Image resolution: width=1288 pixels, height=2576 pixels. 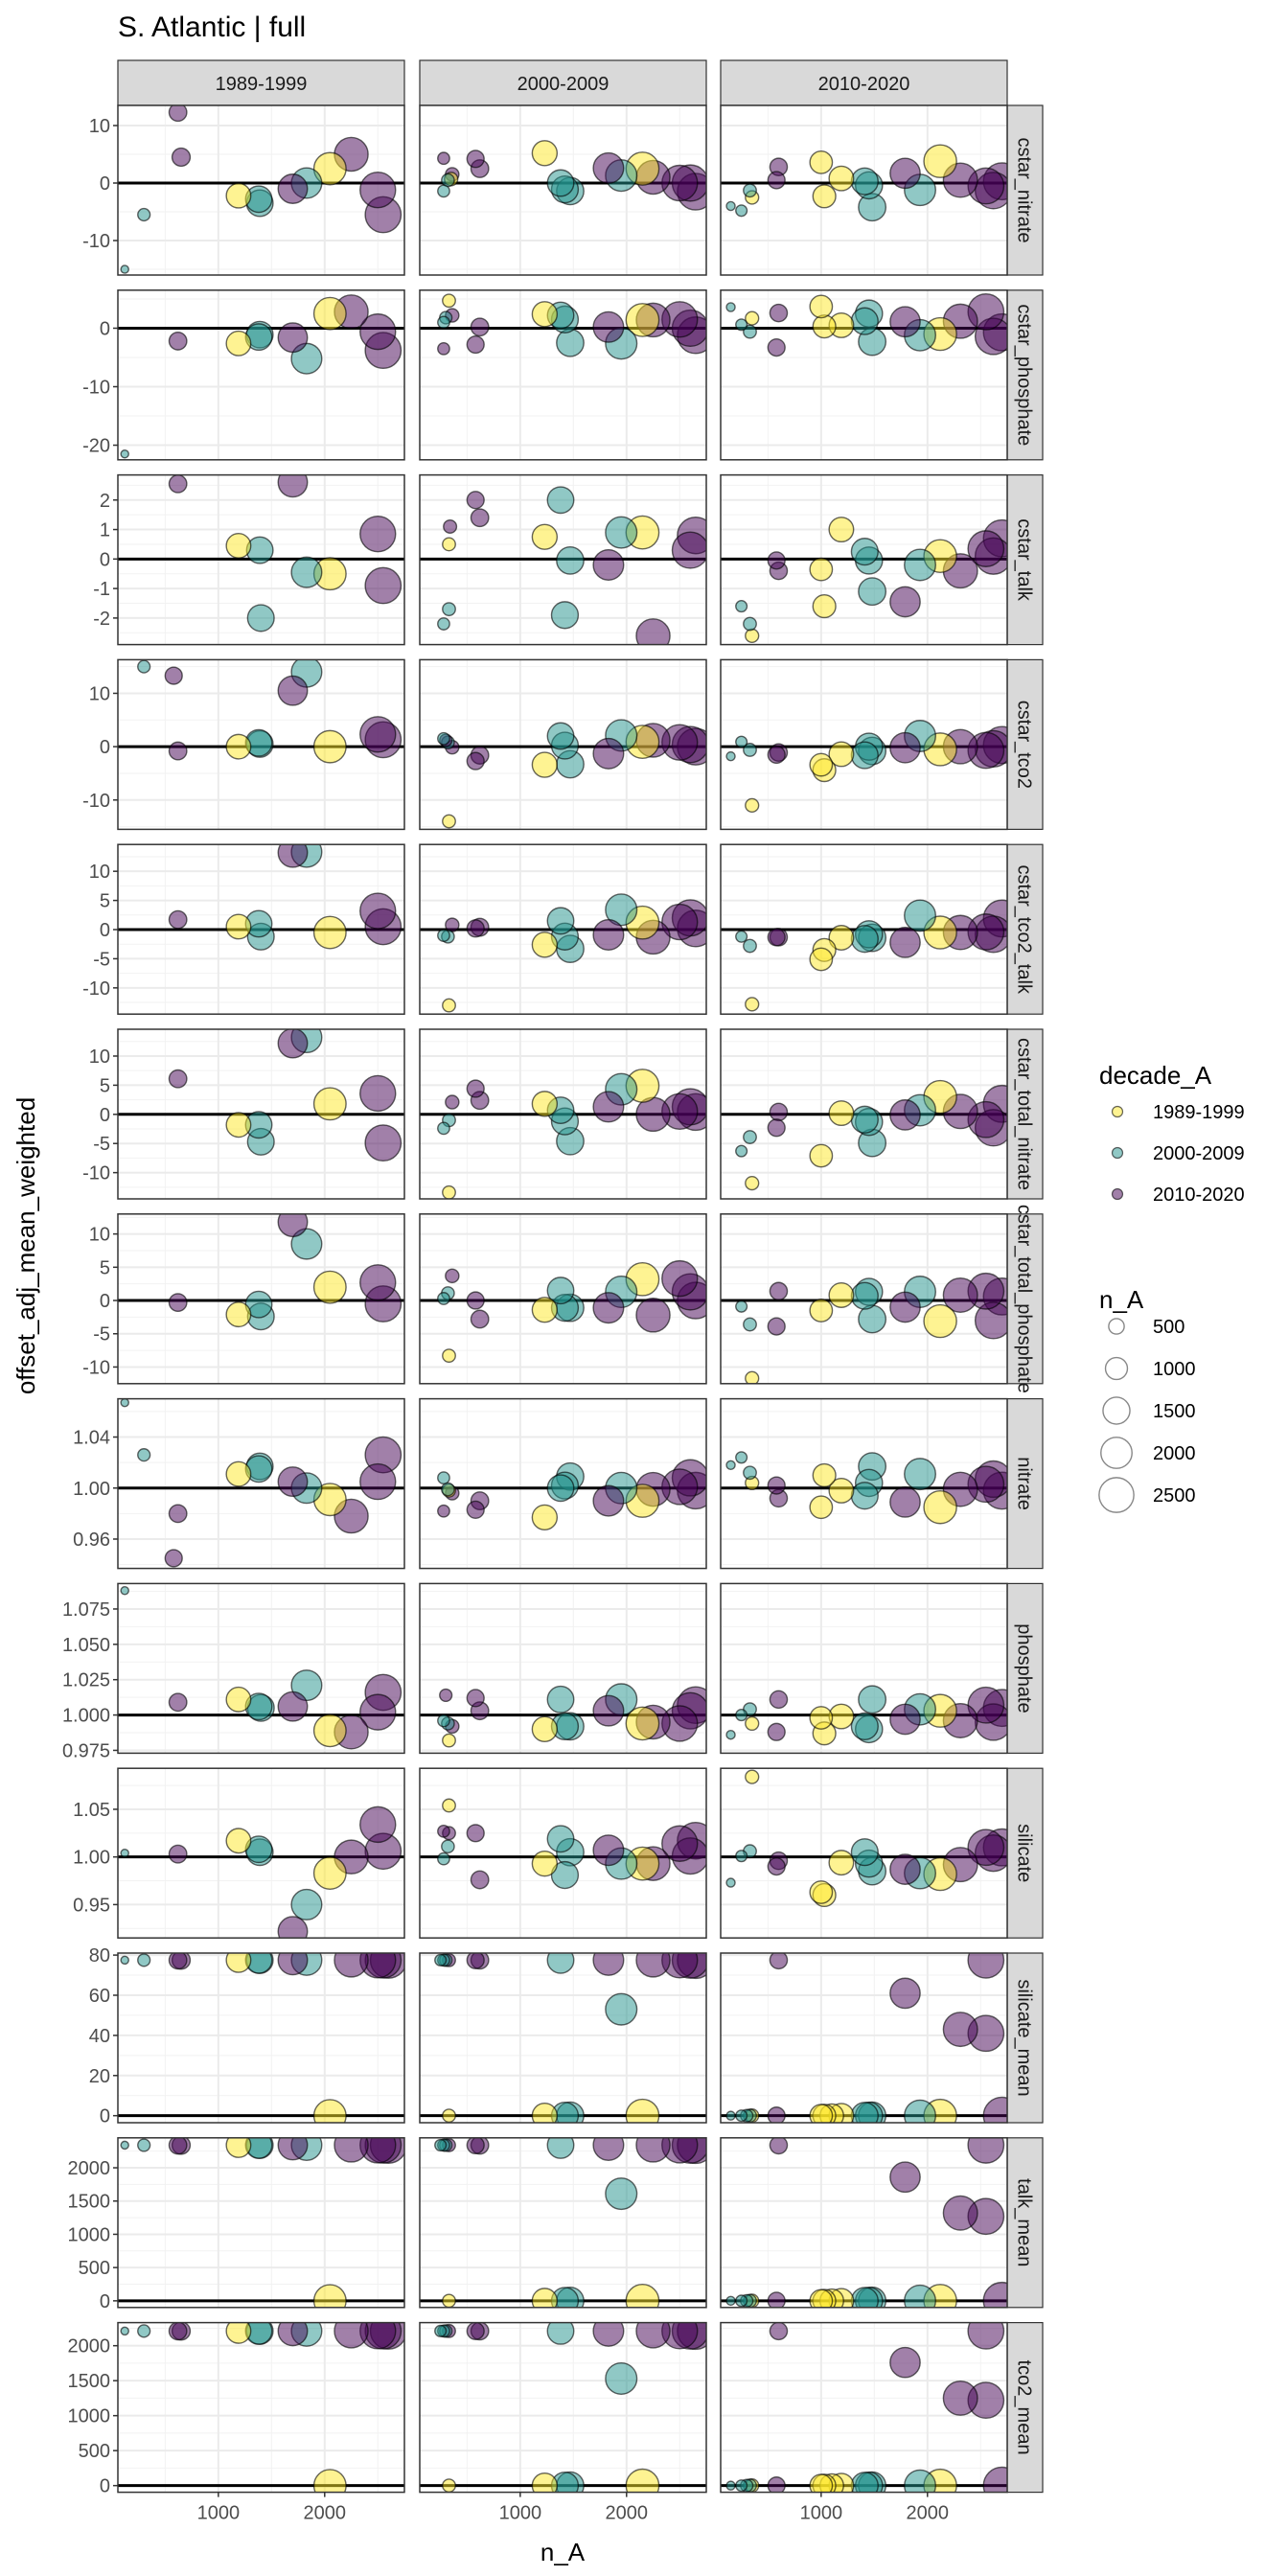 I want to click on y-tick-label: 0, so click(x=105, y=1301).